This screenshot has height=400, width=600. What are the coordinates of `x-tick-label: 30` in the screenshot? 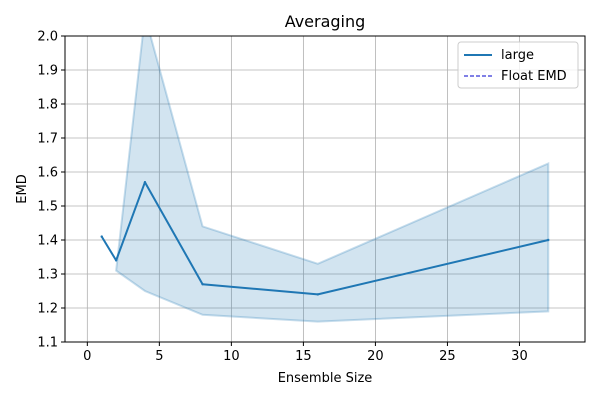 It's located at (519, 356).